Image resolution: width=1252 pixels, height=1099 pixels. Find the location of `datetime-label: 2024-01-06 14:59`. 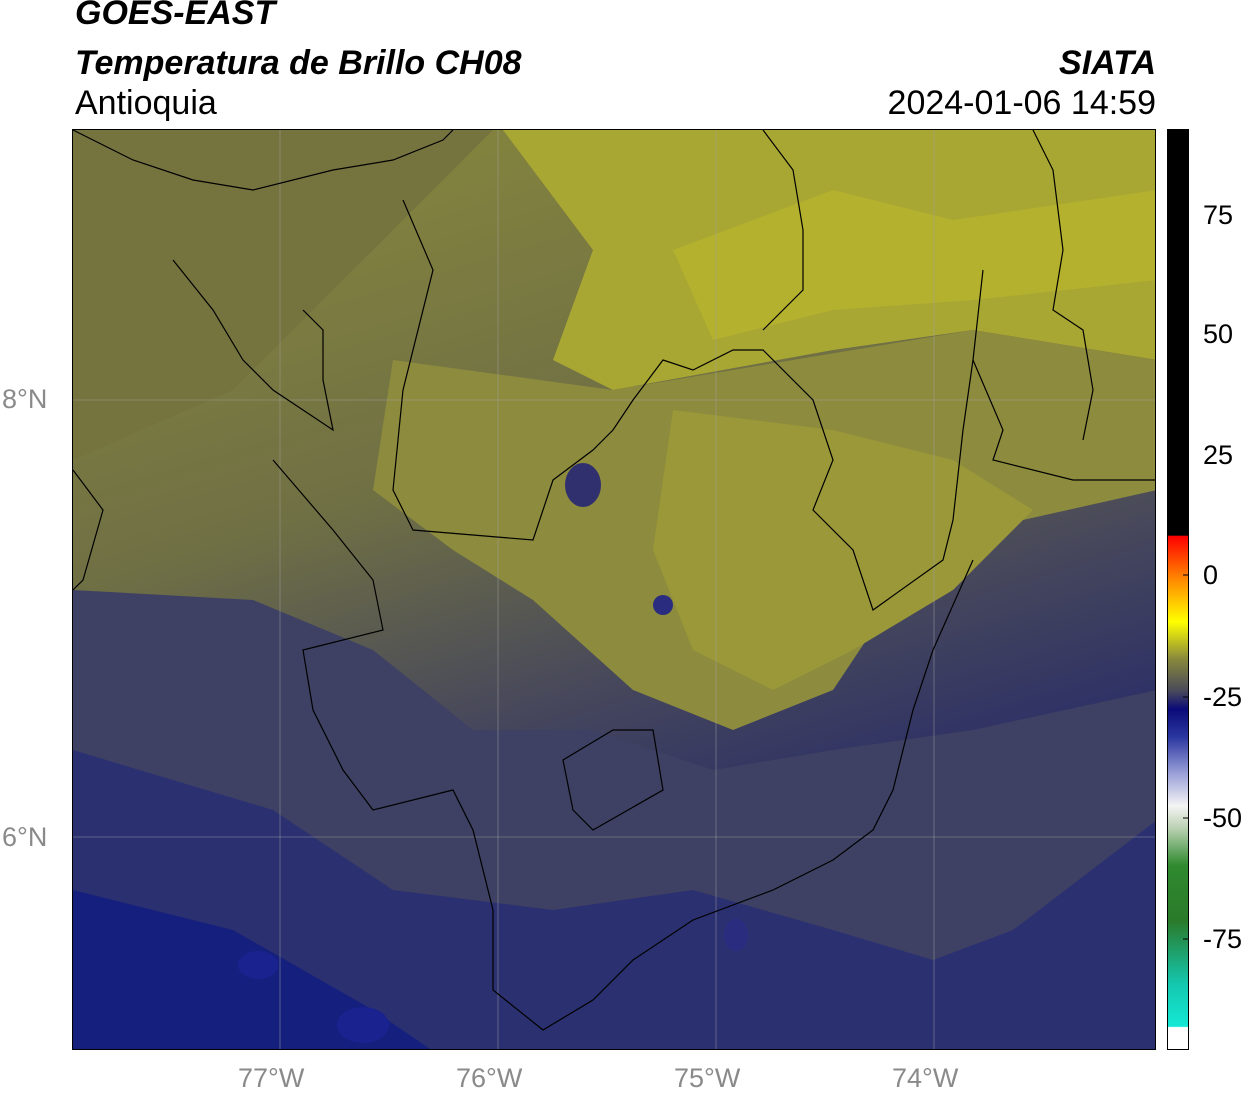

datetime-label: 2024-01-06 14:59 is located at coordinates (1021, 103).